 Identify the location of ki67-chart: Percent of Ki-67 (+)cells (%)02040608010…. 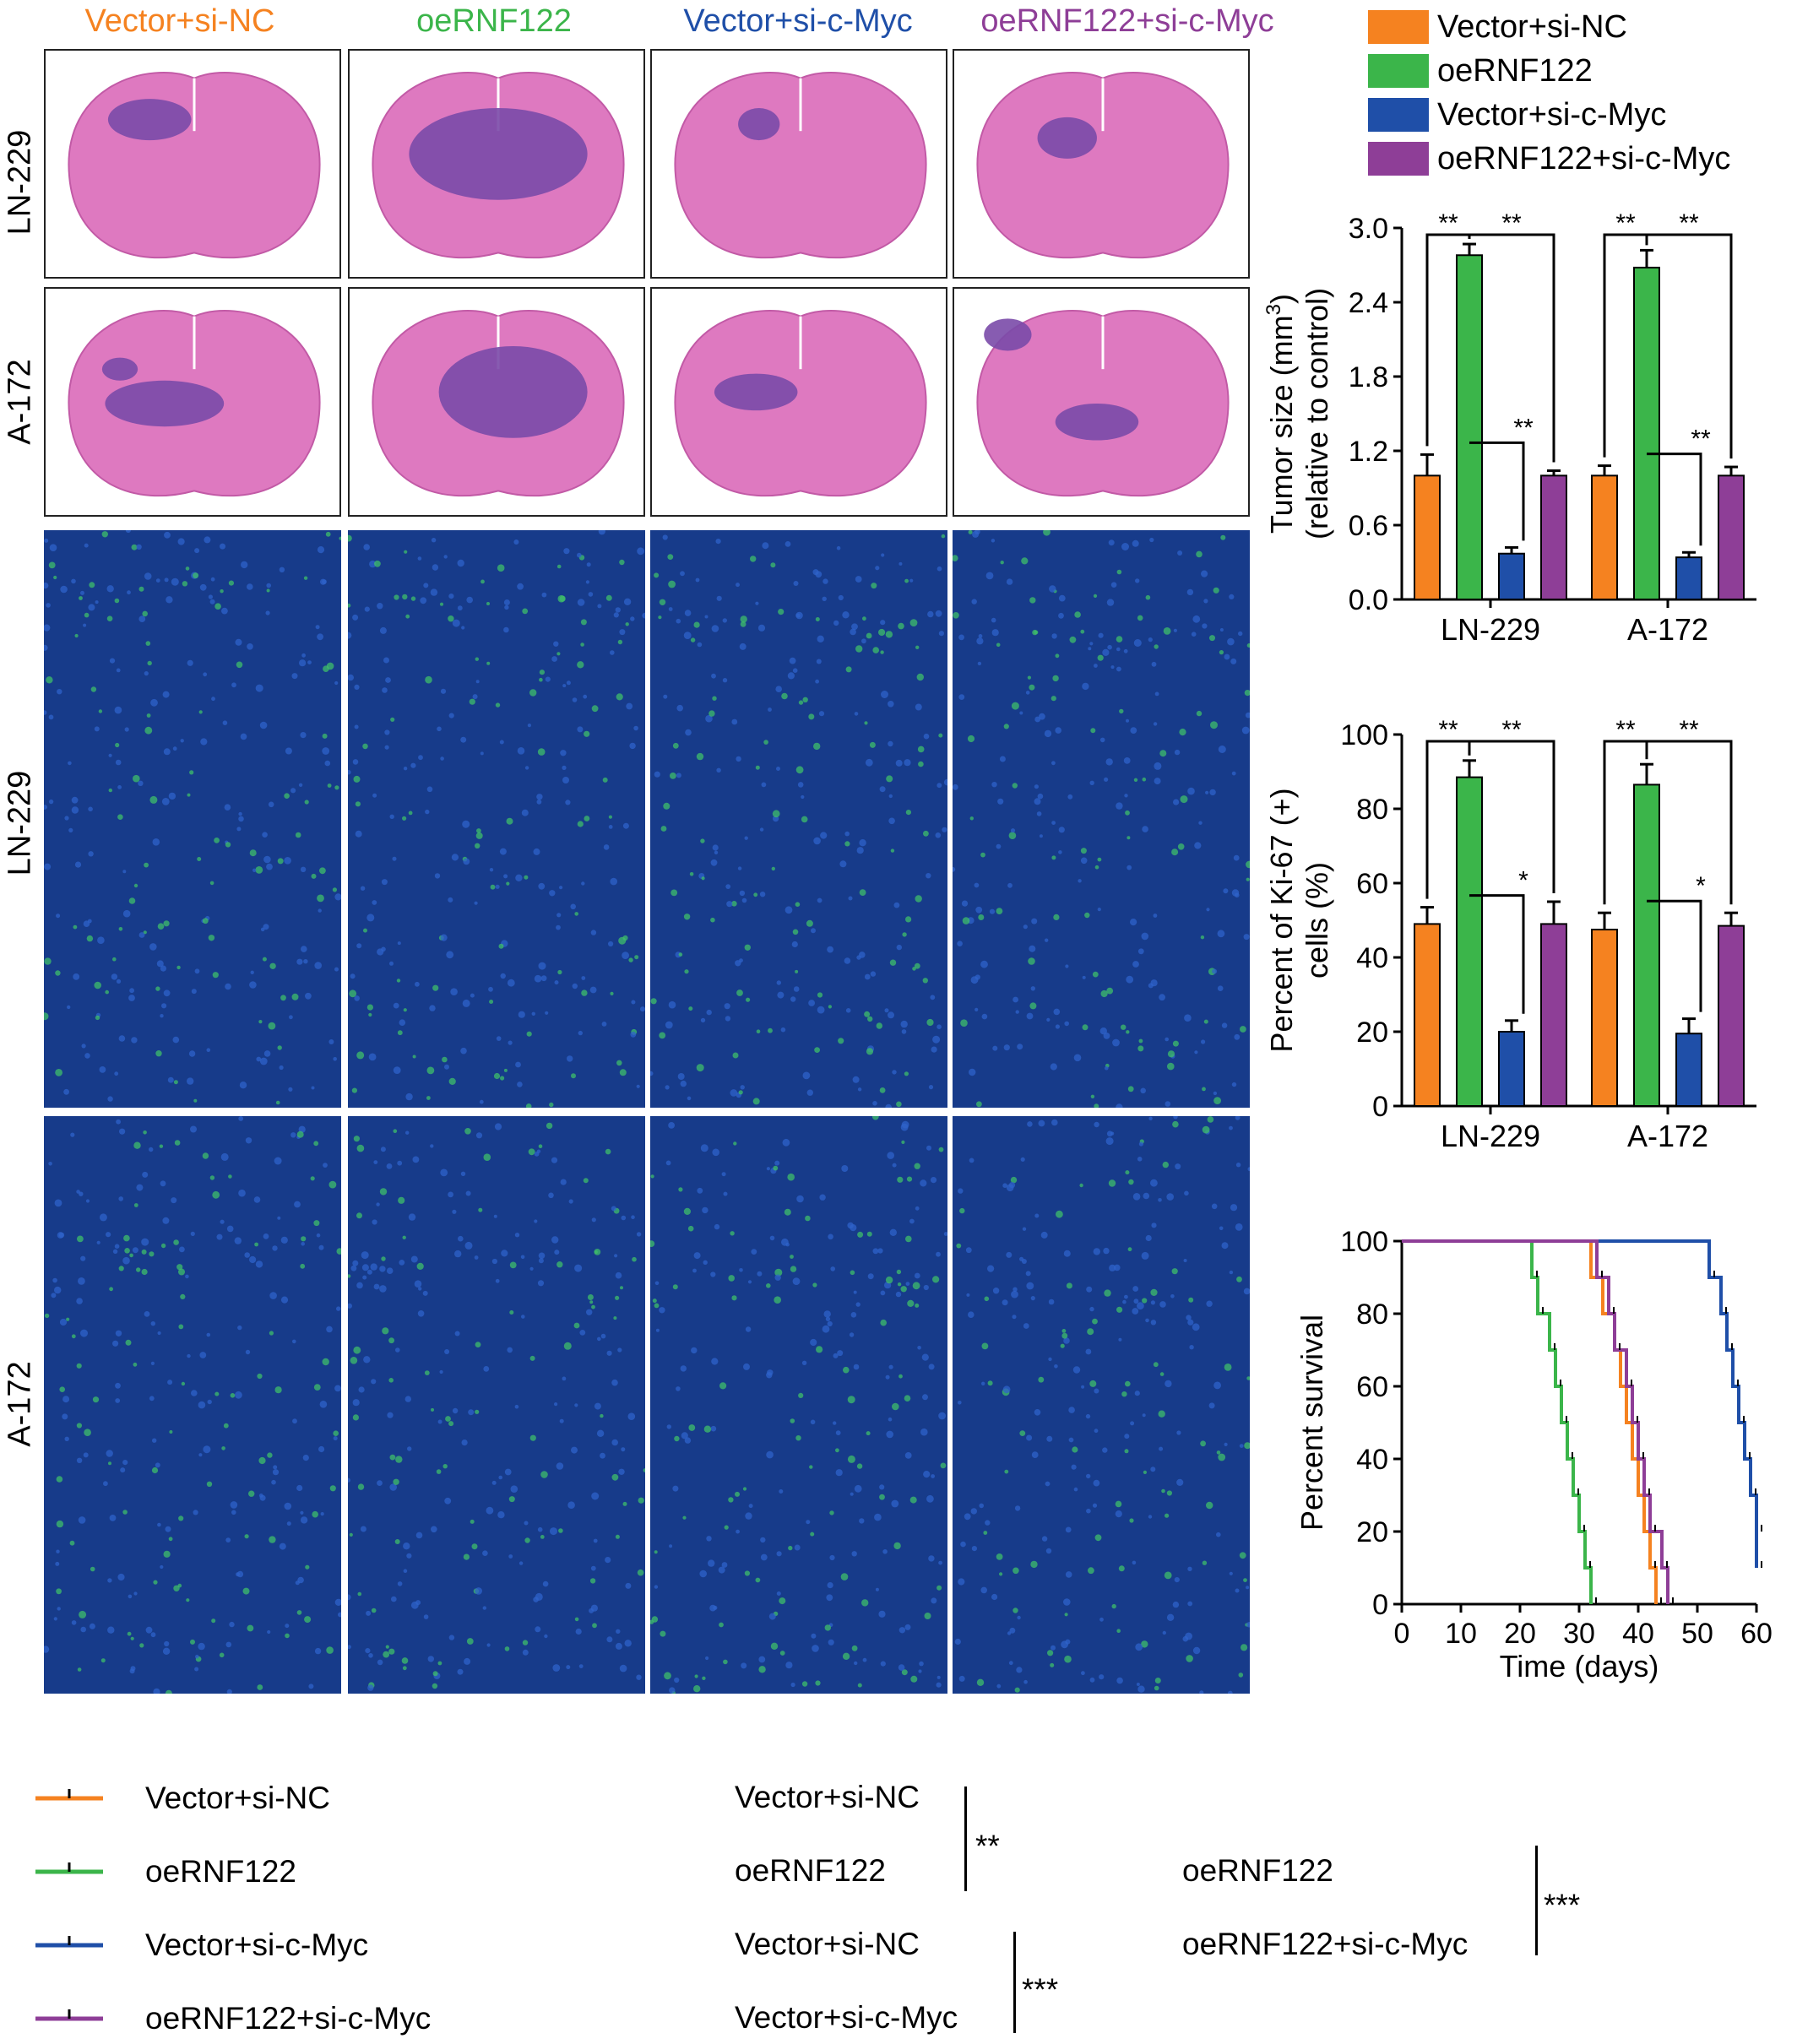
(1510, 934).